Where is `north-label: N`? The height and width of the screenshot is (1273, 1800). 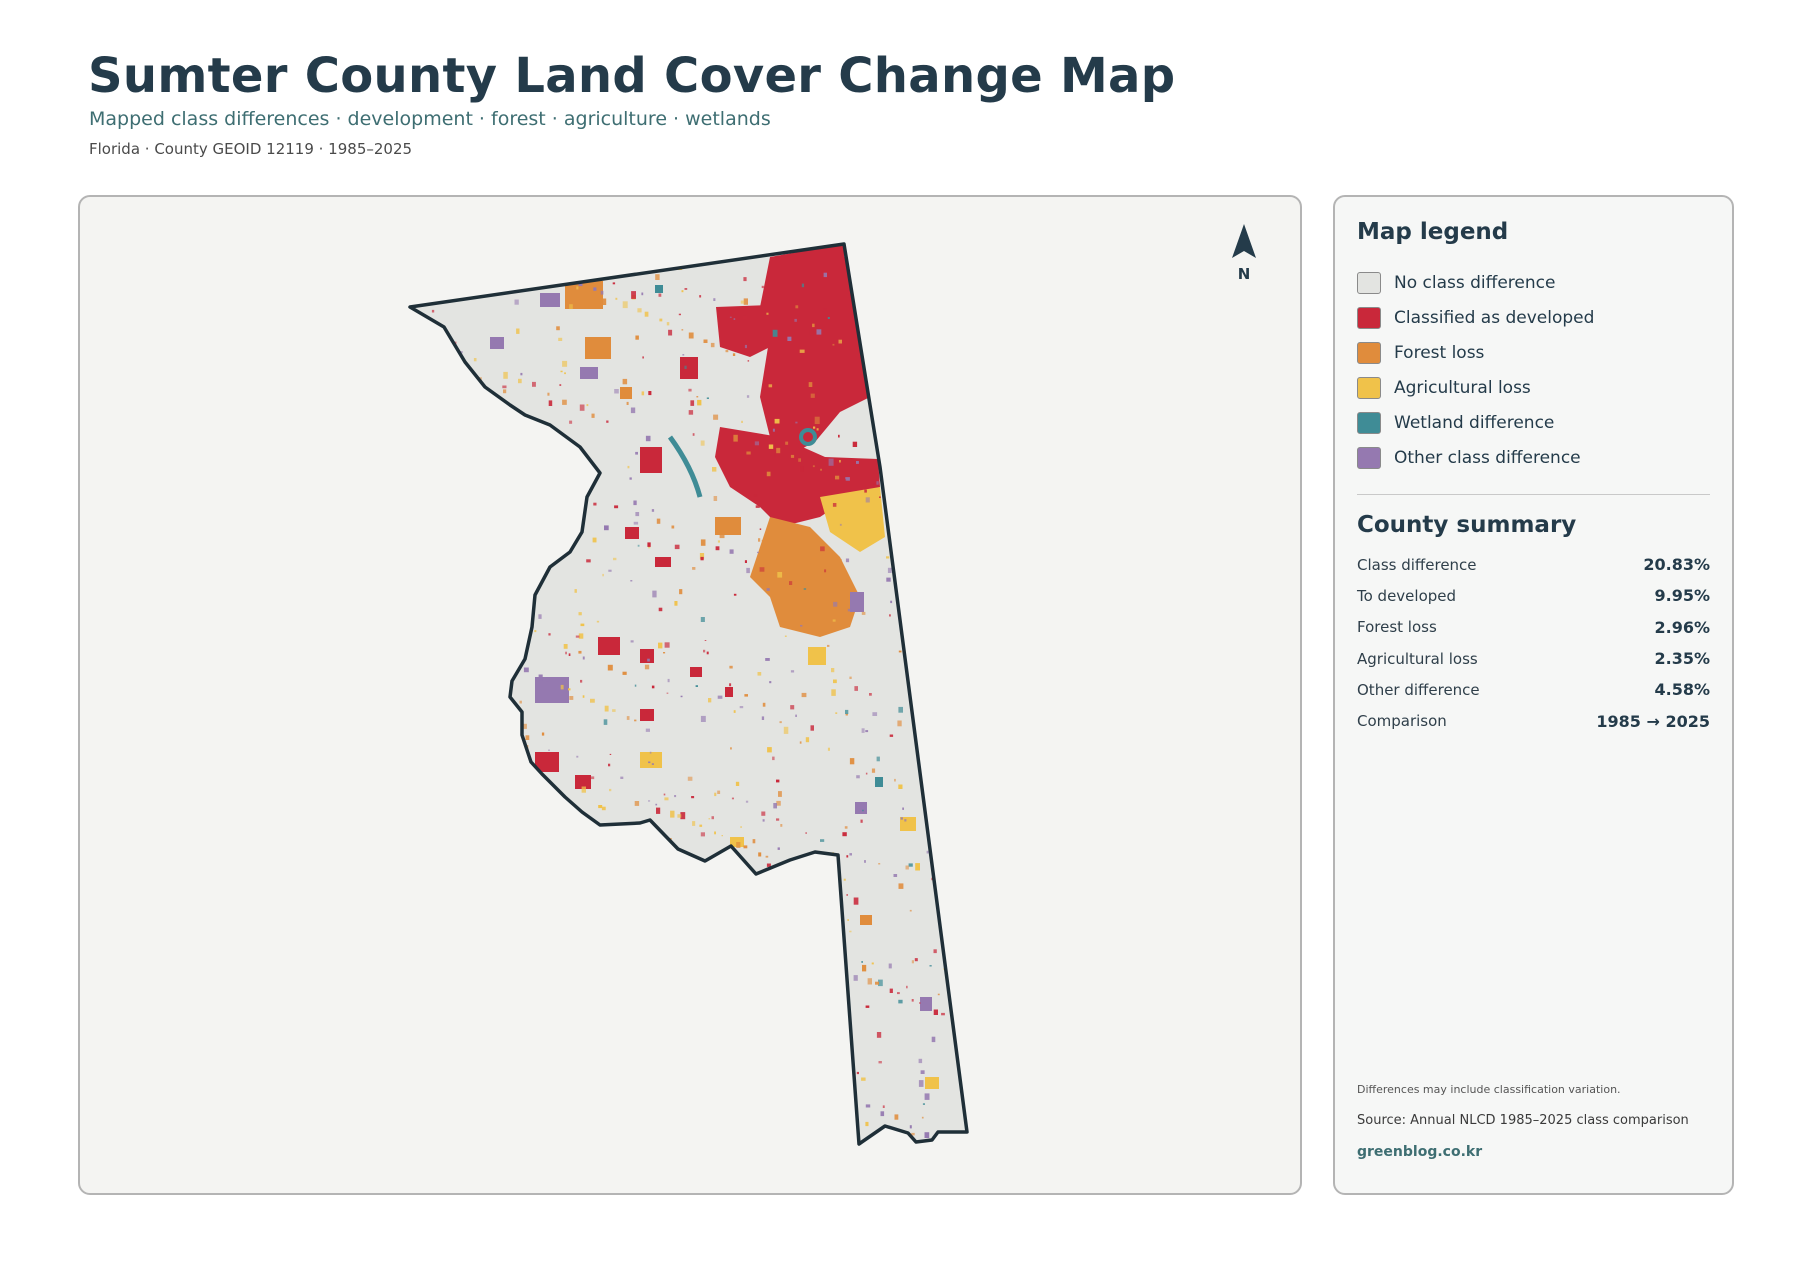 north-label: N is located at coordinates (1244, 274).